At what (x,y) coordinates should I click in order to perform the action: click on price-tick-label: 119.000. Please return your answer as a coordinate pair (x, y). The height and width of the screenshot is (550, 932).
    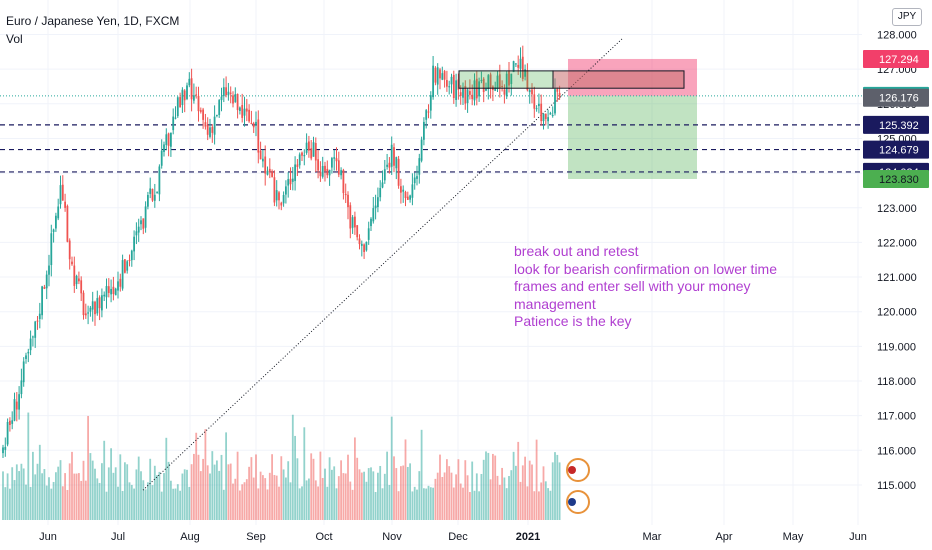
    Looking at the image, I should click on (896, 347).